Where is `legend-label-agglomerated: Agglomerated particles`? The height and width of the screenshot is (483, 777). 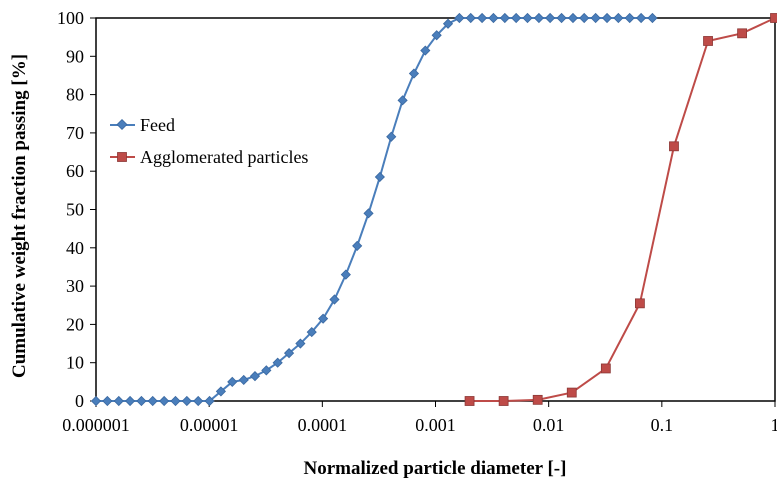 legend-label-agglomerated: Agglomerated particles is located at coordinates (224, 157).